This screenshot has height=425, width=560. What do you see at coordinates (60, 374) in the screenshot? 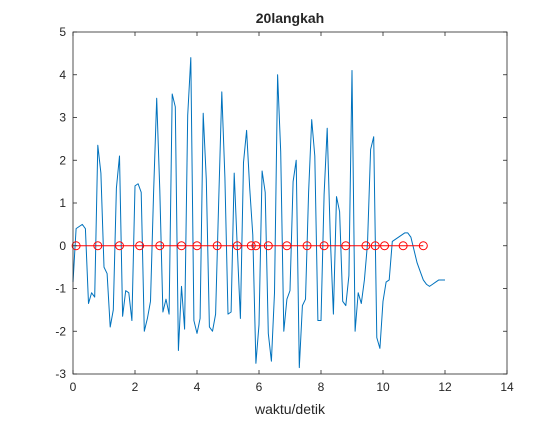
I see `y-tick-label: -3` at bounding box center [60, 374].